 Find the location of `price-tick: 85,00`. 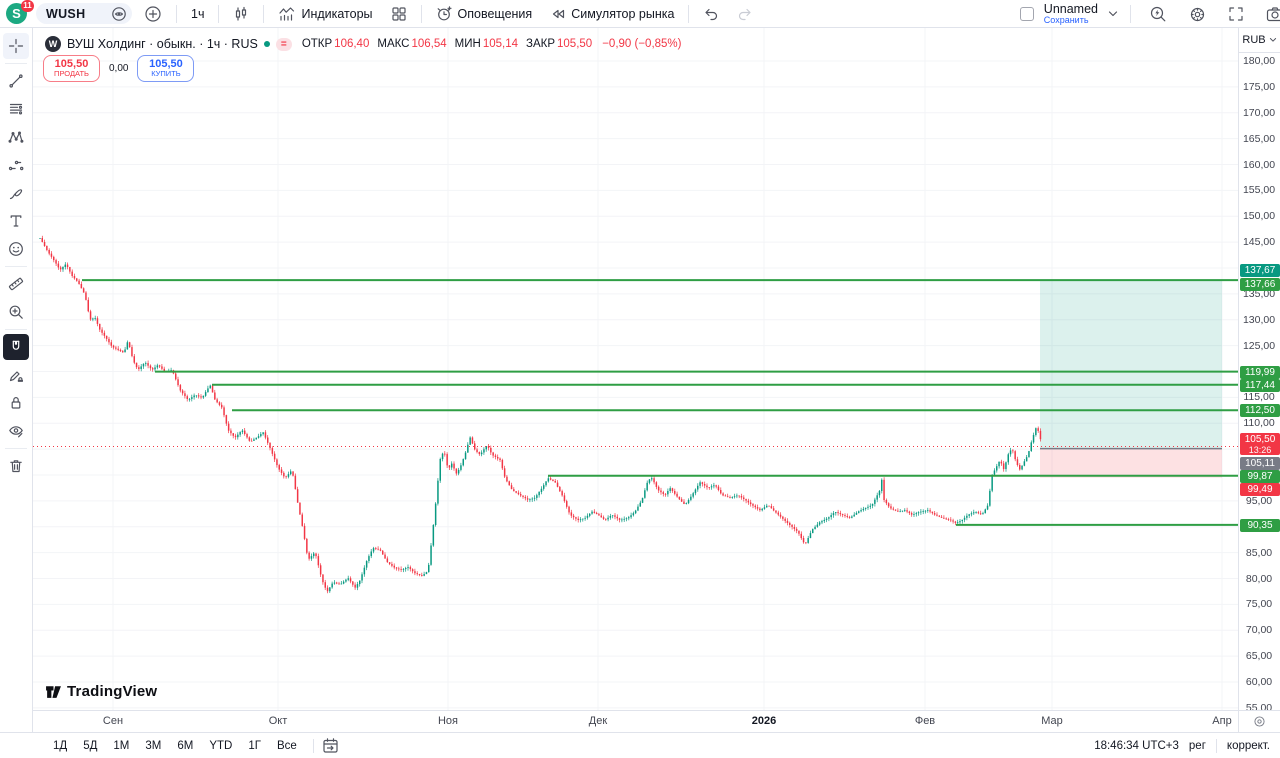

price-tick: 85,00 is located at coordinates (1259, 552).